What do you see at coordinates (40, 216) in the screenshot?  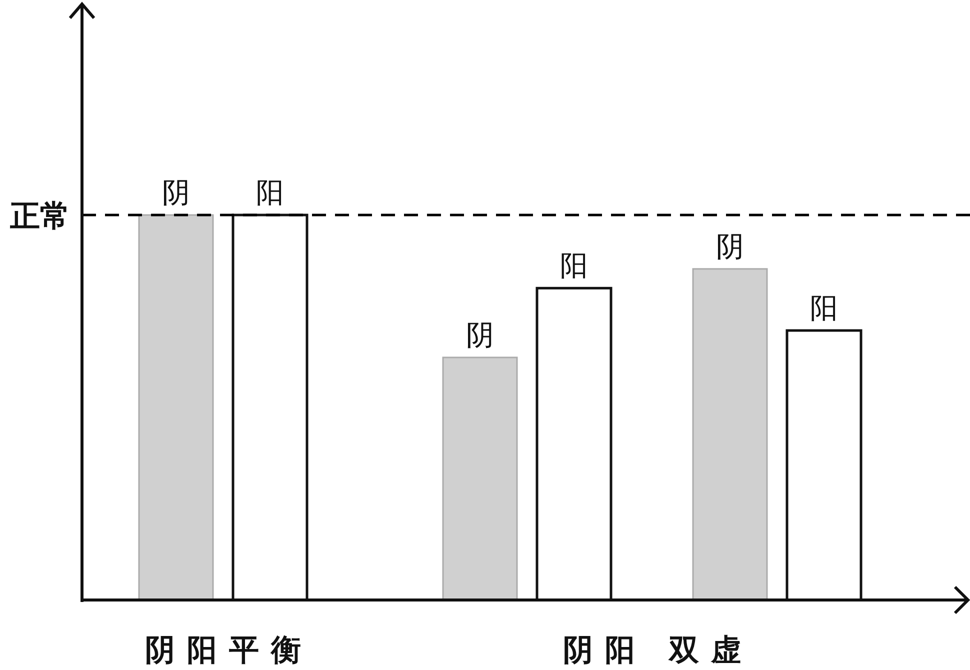 I see `ref-line-label: 正常` at bounding box center [40, 216].